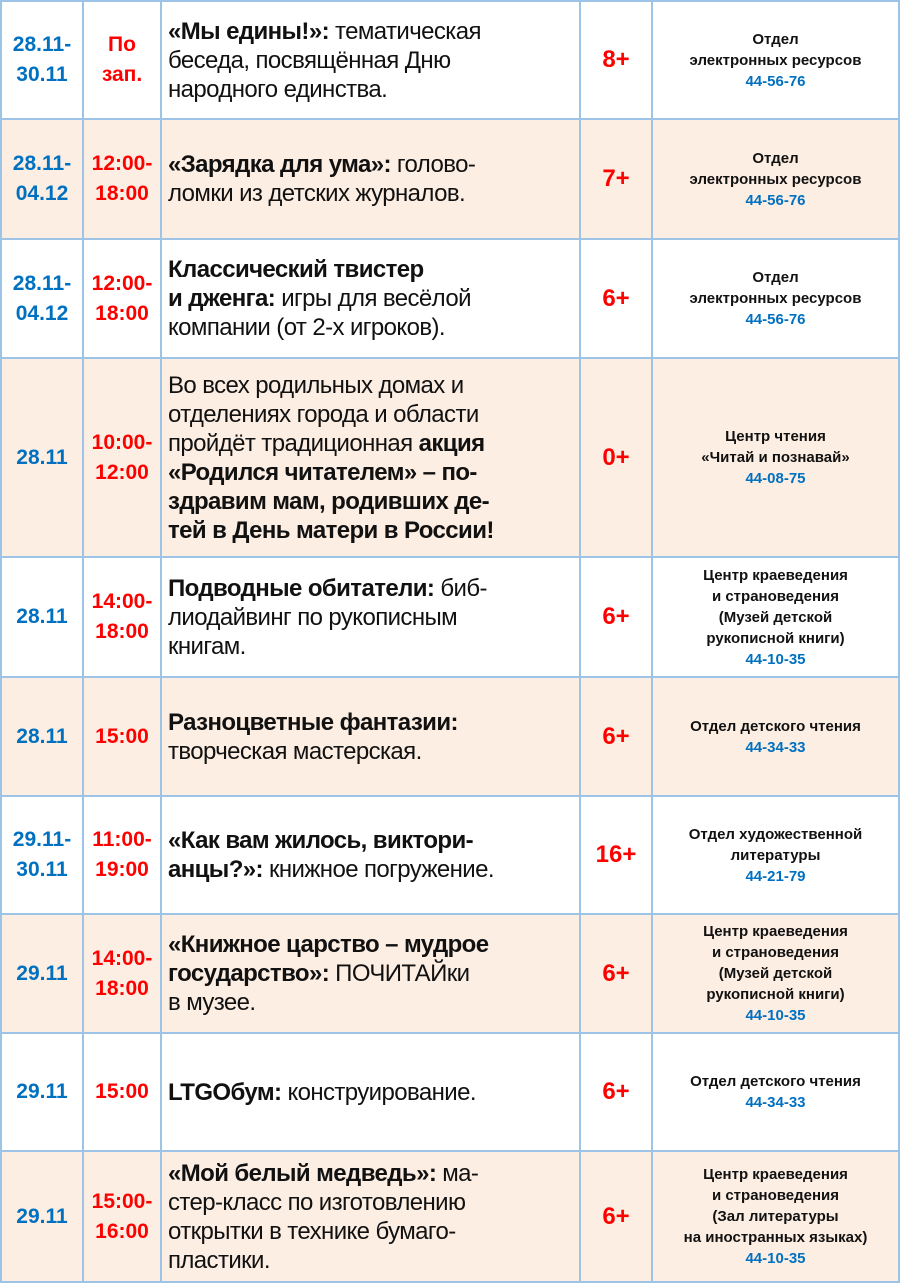 Image resolution: width=900 pixels, height=1283 pixels. I want to click on event-text: игры для весёлой, so click(373, 298).